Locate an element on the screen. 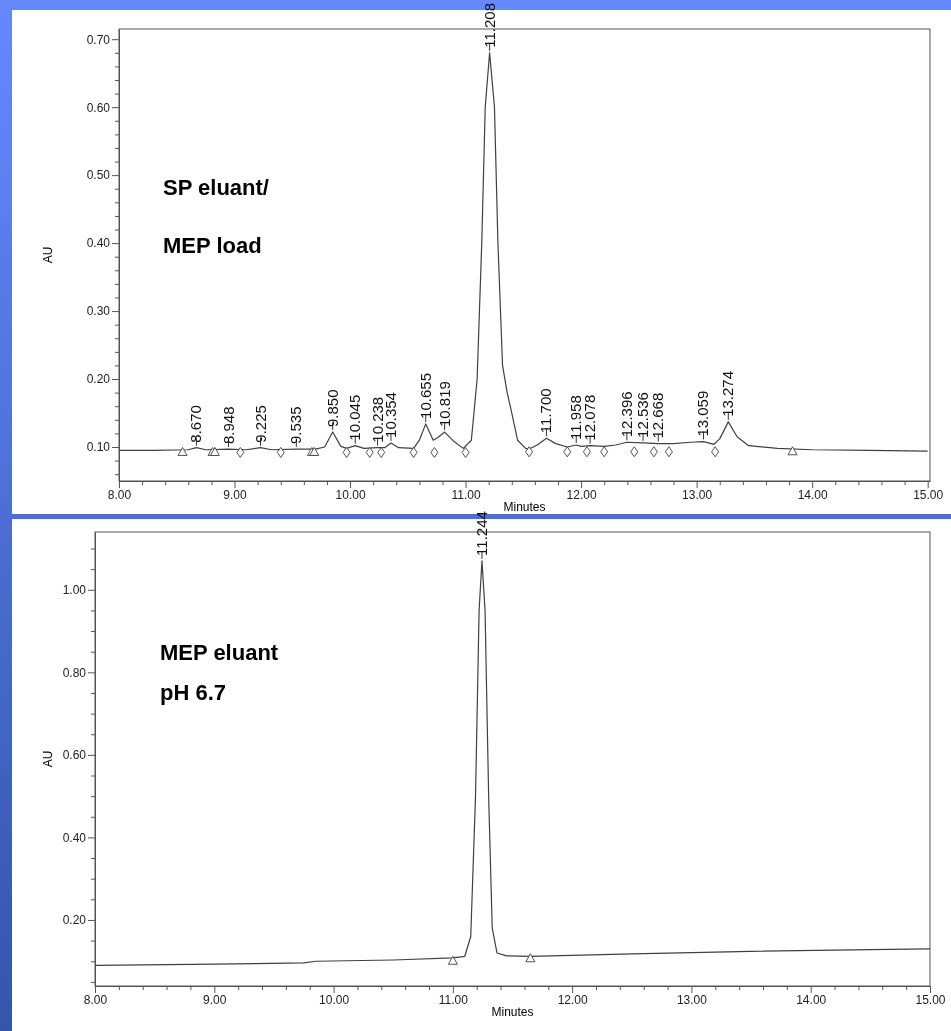  annotation: pH 6.7 is located at coordinates (193, 692).